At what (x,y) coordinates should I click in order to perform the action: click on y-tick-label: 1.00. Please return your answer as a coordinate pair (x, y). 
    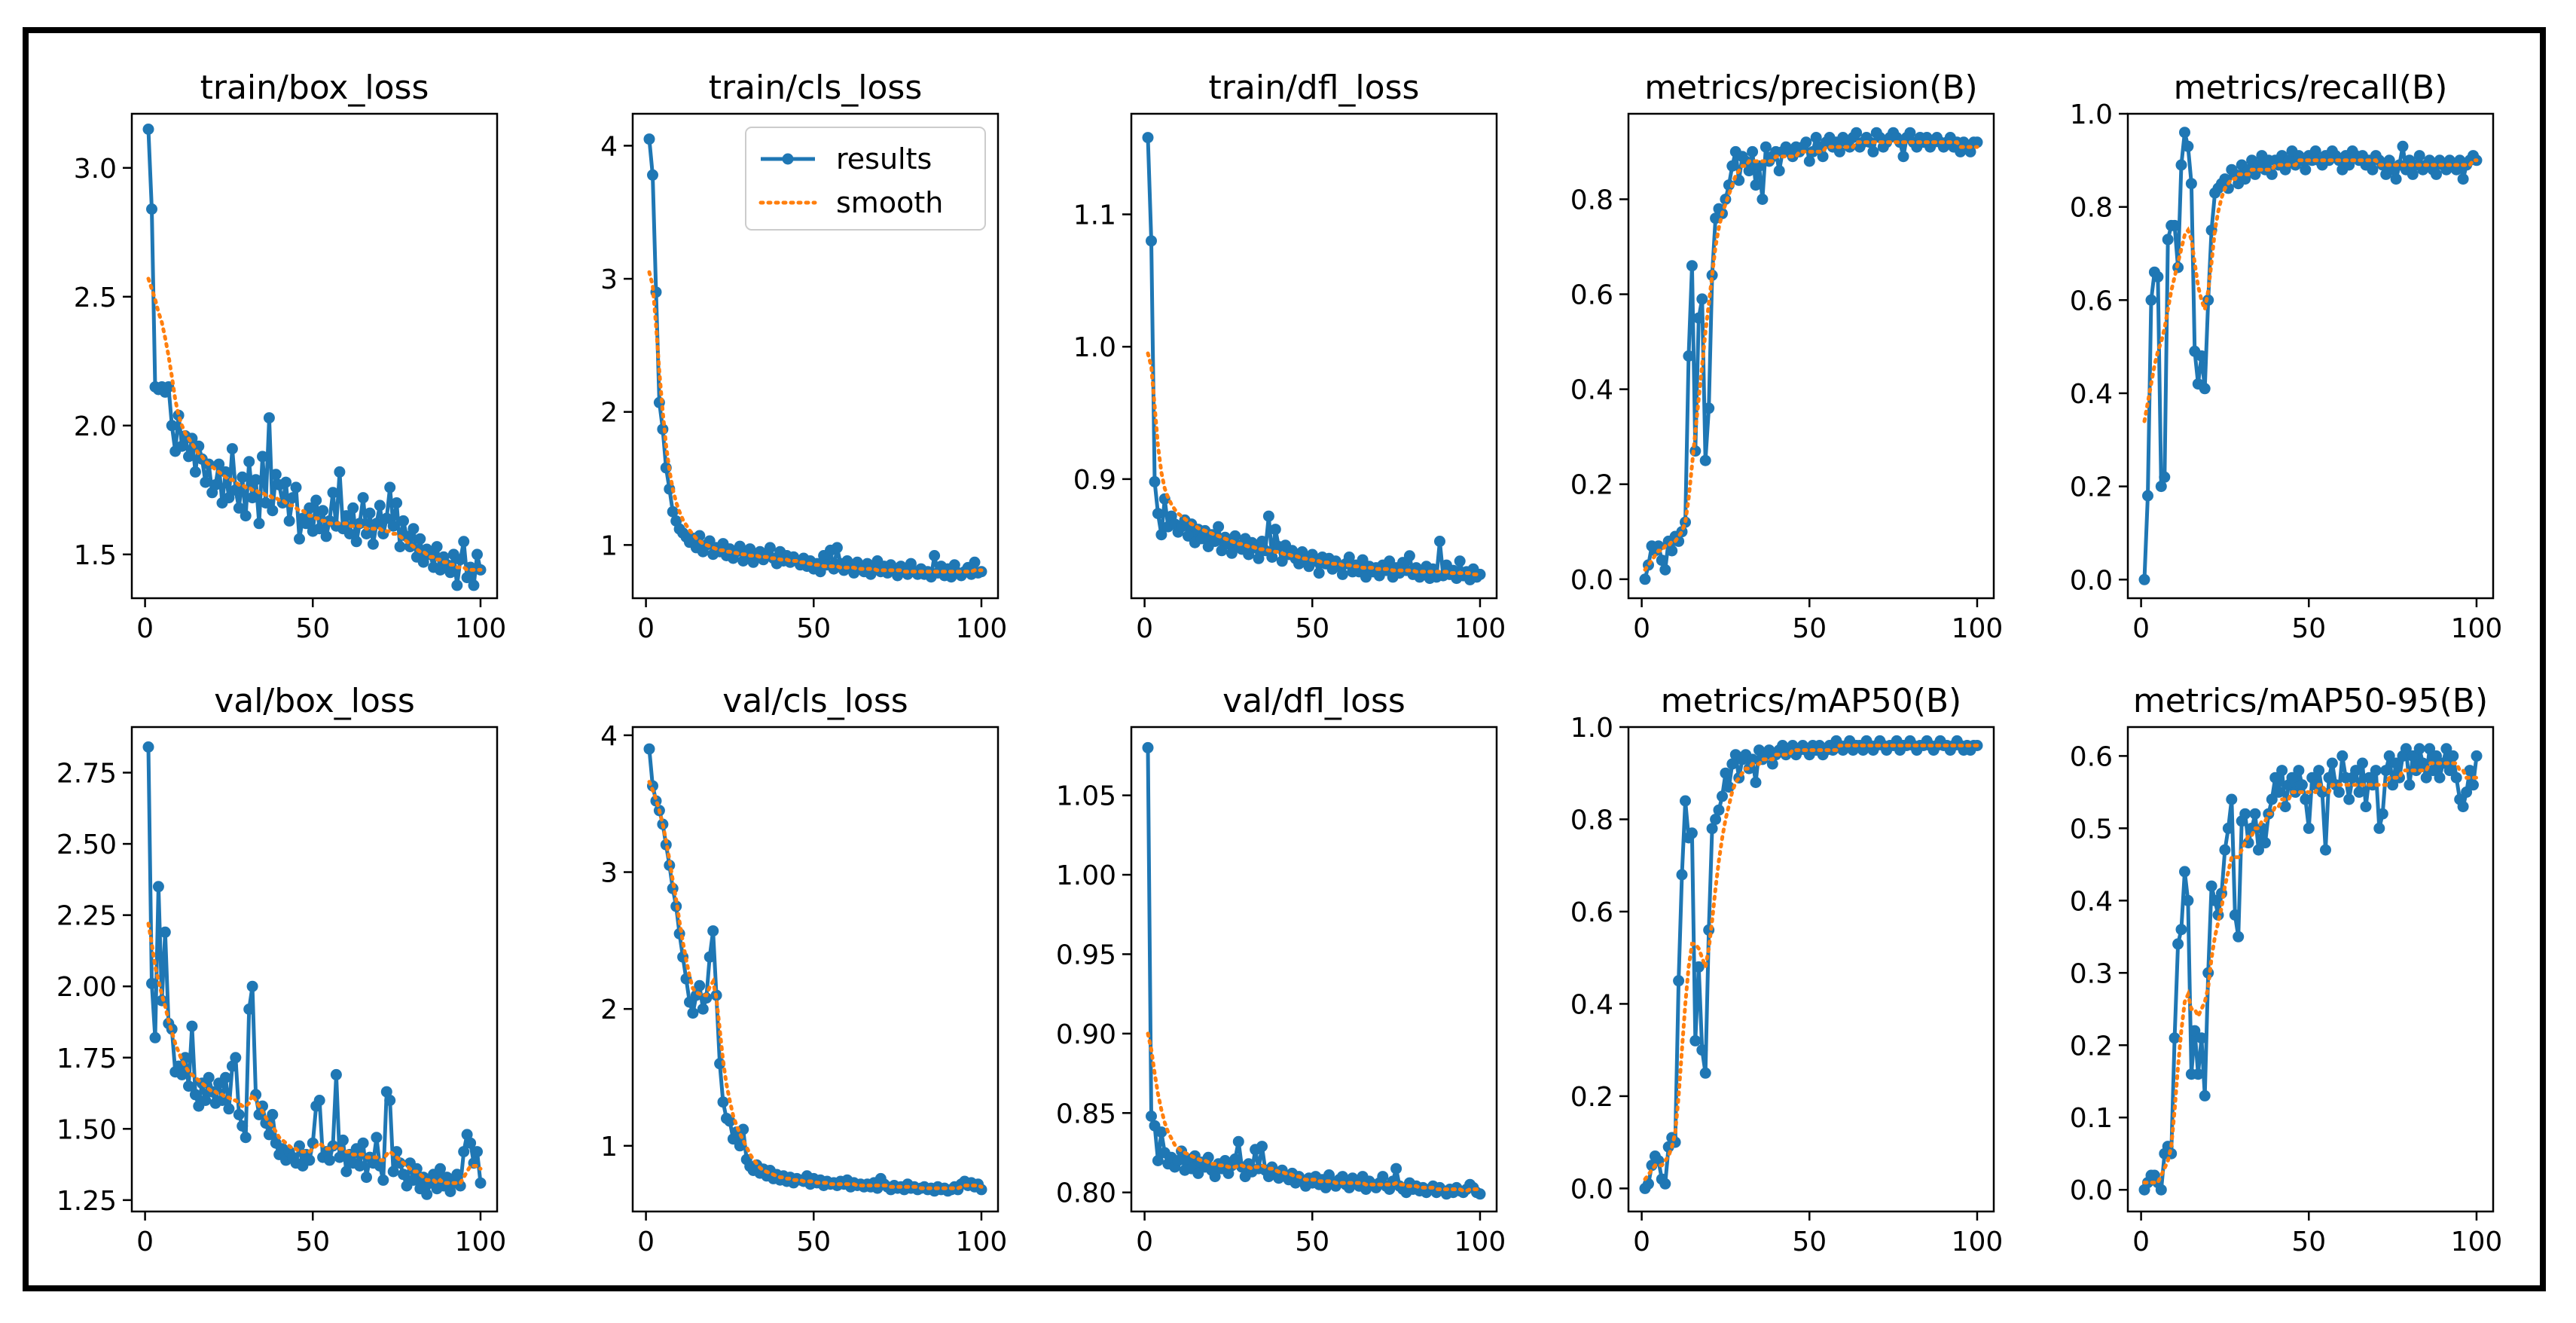
    Looking at the image, I should click on (1086, 875).